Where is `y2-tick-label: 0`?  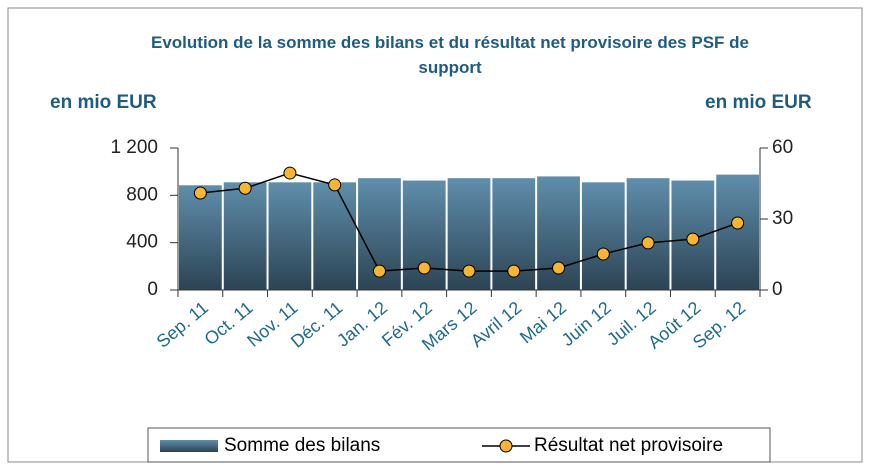
y2-tick-label: 0 is located at coordinates (777, 289).